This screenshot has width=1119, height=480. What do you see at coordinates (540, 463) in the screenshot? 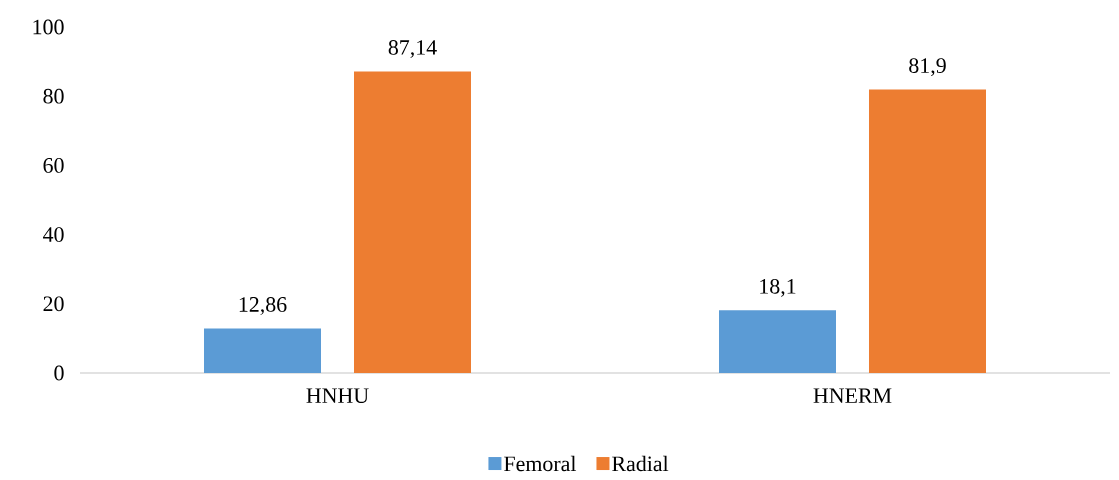
I see `legend-label: Femoral` at bounding box center [540, 463].